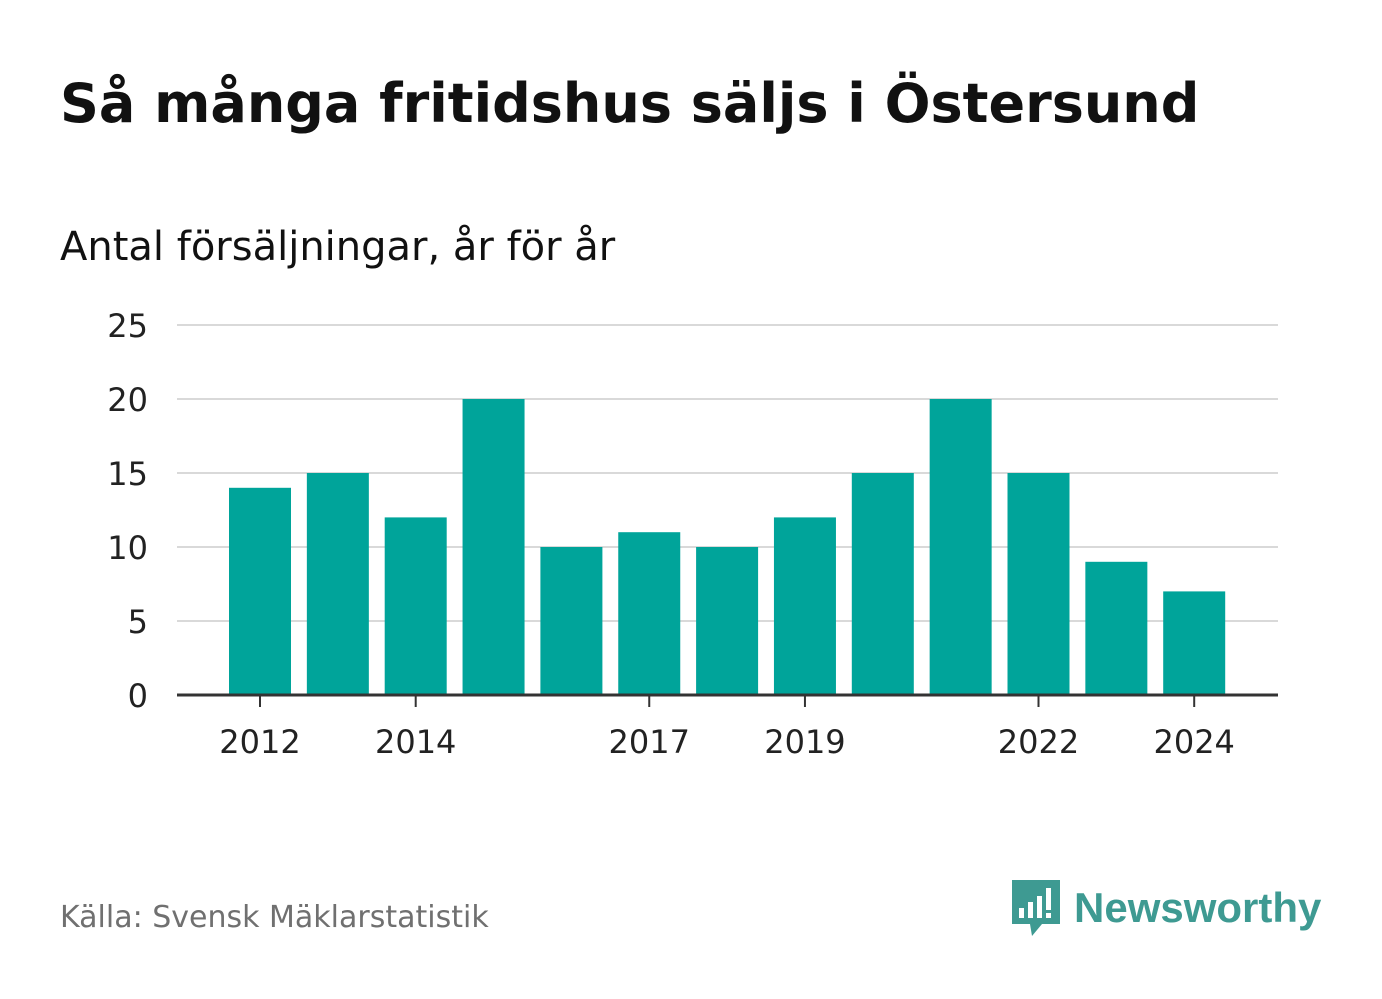  What do you see at coordinates (493, 547) in the screenshot?
I see `bar-2015` at bounding box center [493, 547].